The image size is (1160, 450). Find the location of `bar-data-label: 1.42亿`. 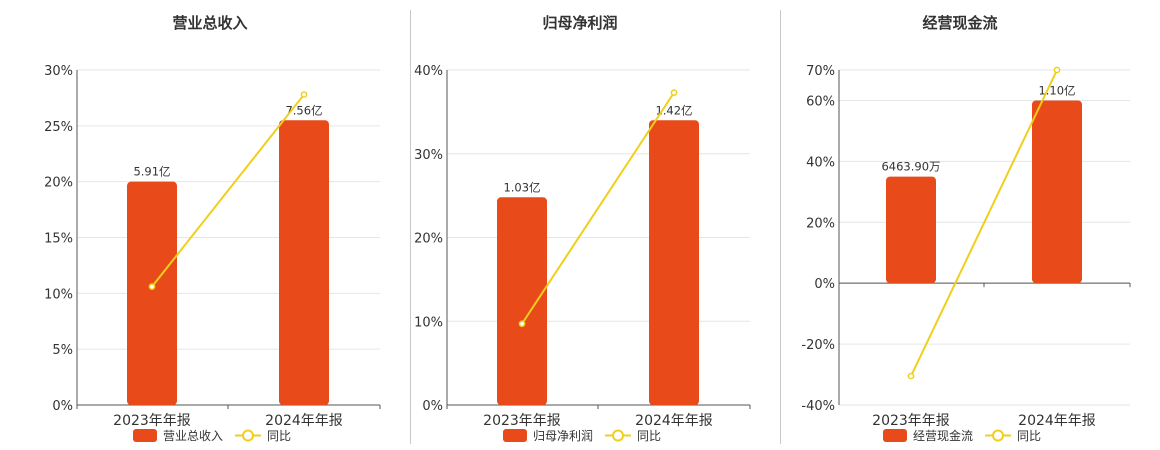

bar-data-label: 1.42亿 is located at coordinates (673, 110).